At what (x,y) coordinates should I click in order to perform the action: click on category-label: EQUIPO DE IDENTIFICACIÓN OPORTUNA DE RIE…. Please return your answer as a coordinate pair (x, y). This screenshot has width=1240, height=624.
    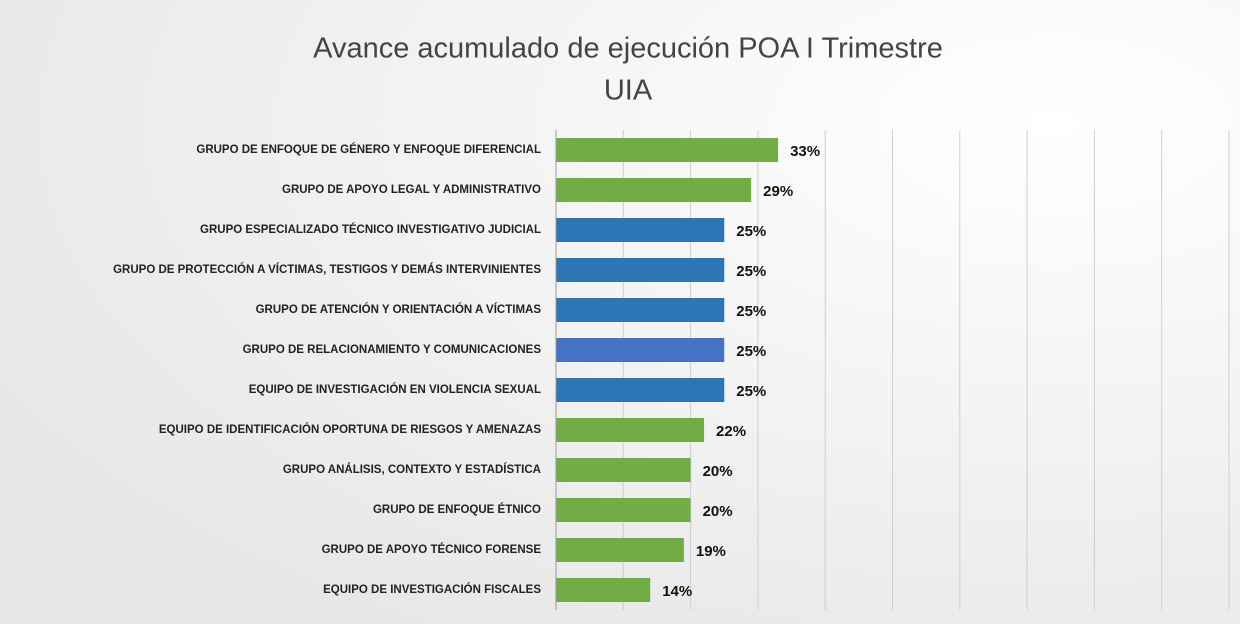
    Looking at the image, I should click on (350, 429).